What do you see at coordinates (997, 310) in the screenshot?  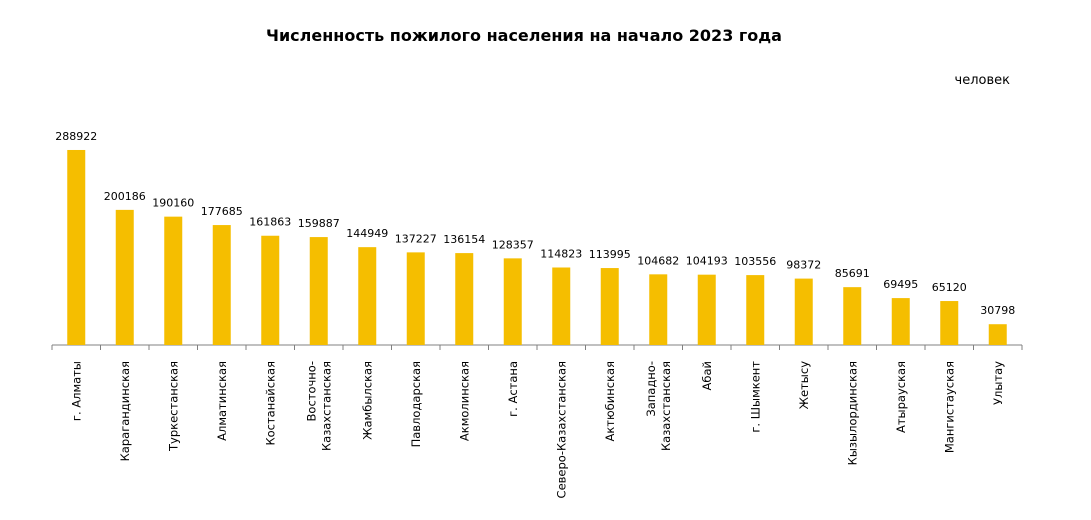 I see `data-label: 30798` at bounding box center [997, 310].